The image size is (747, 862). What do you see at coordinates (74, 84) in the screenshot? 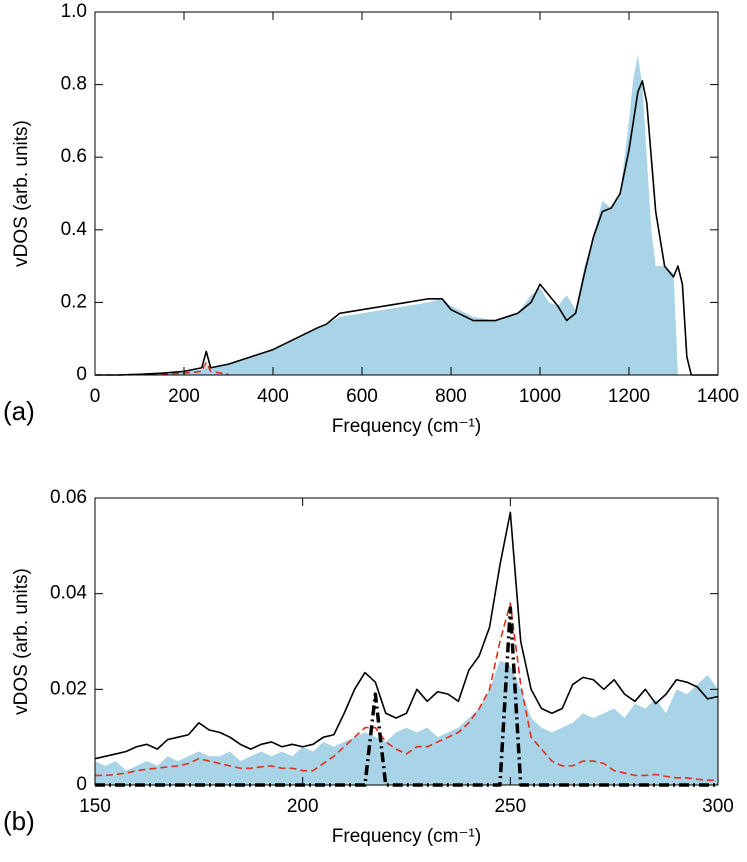
I see `y-tick-label: 0.8` at bounding box center [74, 84].